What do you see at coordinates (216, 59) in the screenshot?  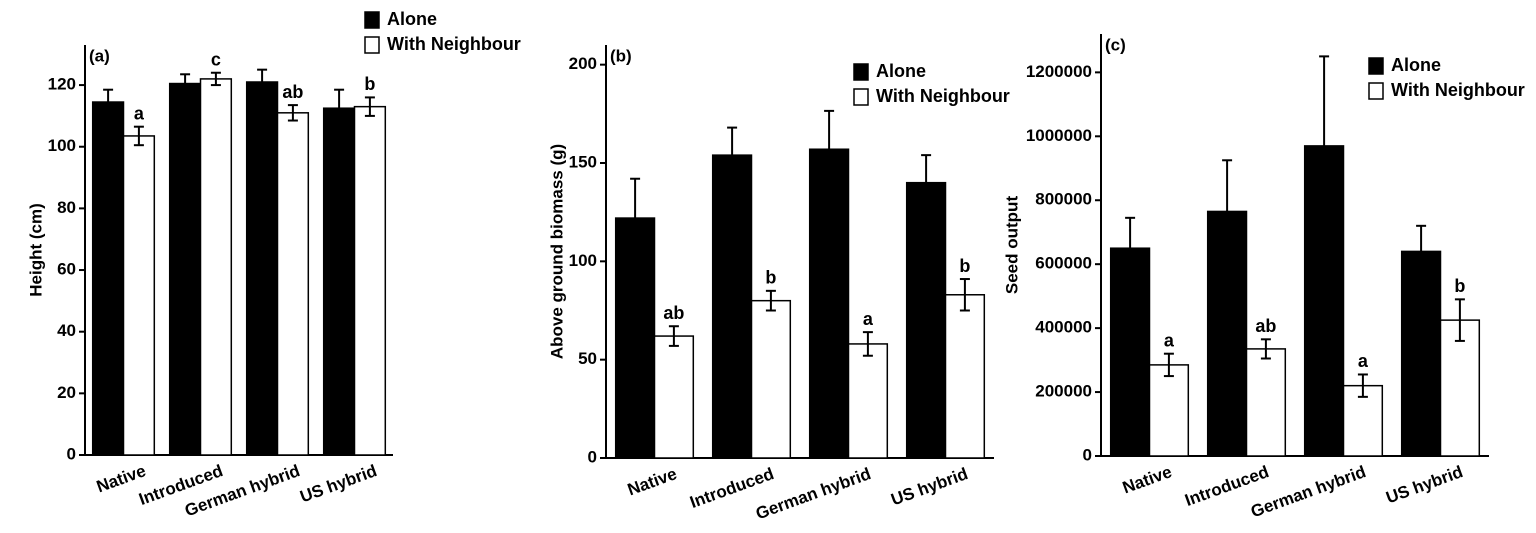 I see `significance-letter: c` at bounding box center [216, 59].